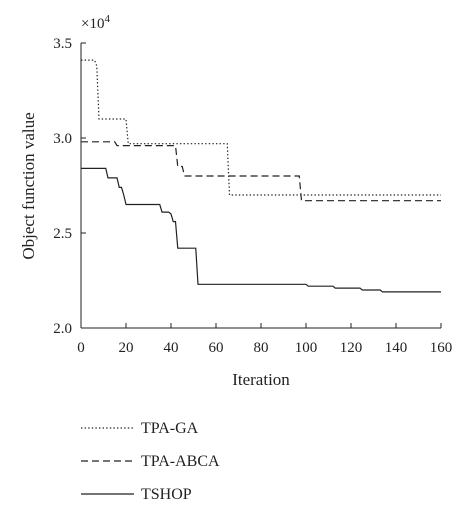 This screenshot has height=521, width=474. Describe the element at coordinates (62, 44) in the screenshot. I see `y-tick-label: 3.5` at that location.